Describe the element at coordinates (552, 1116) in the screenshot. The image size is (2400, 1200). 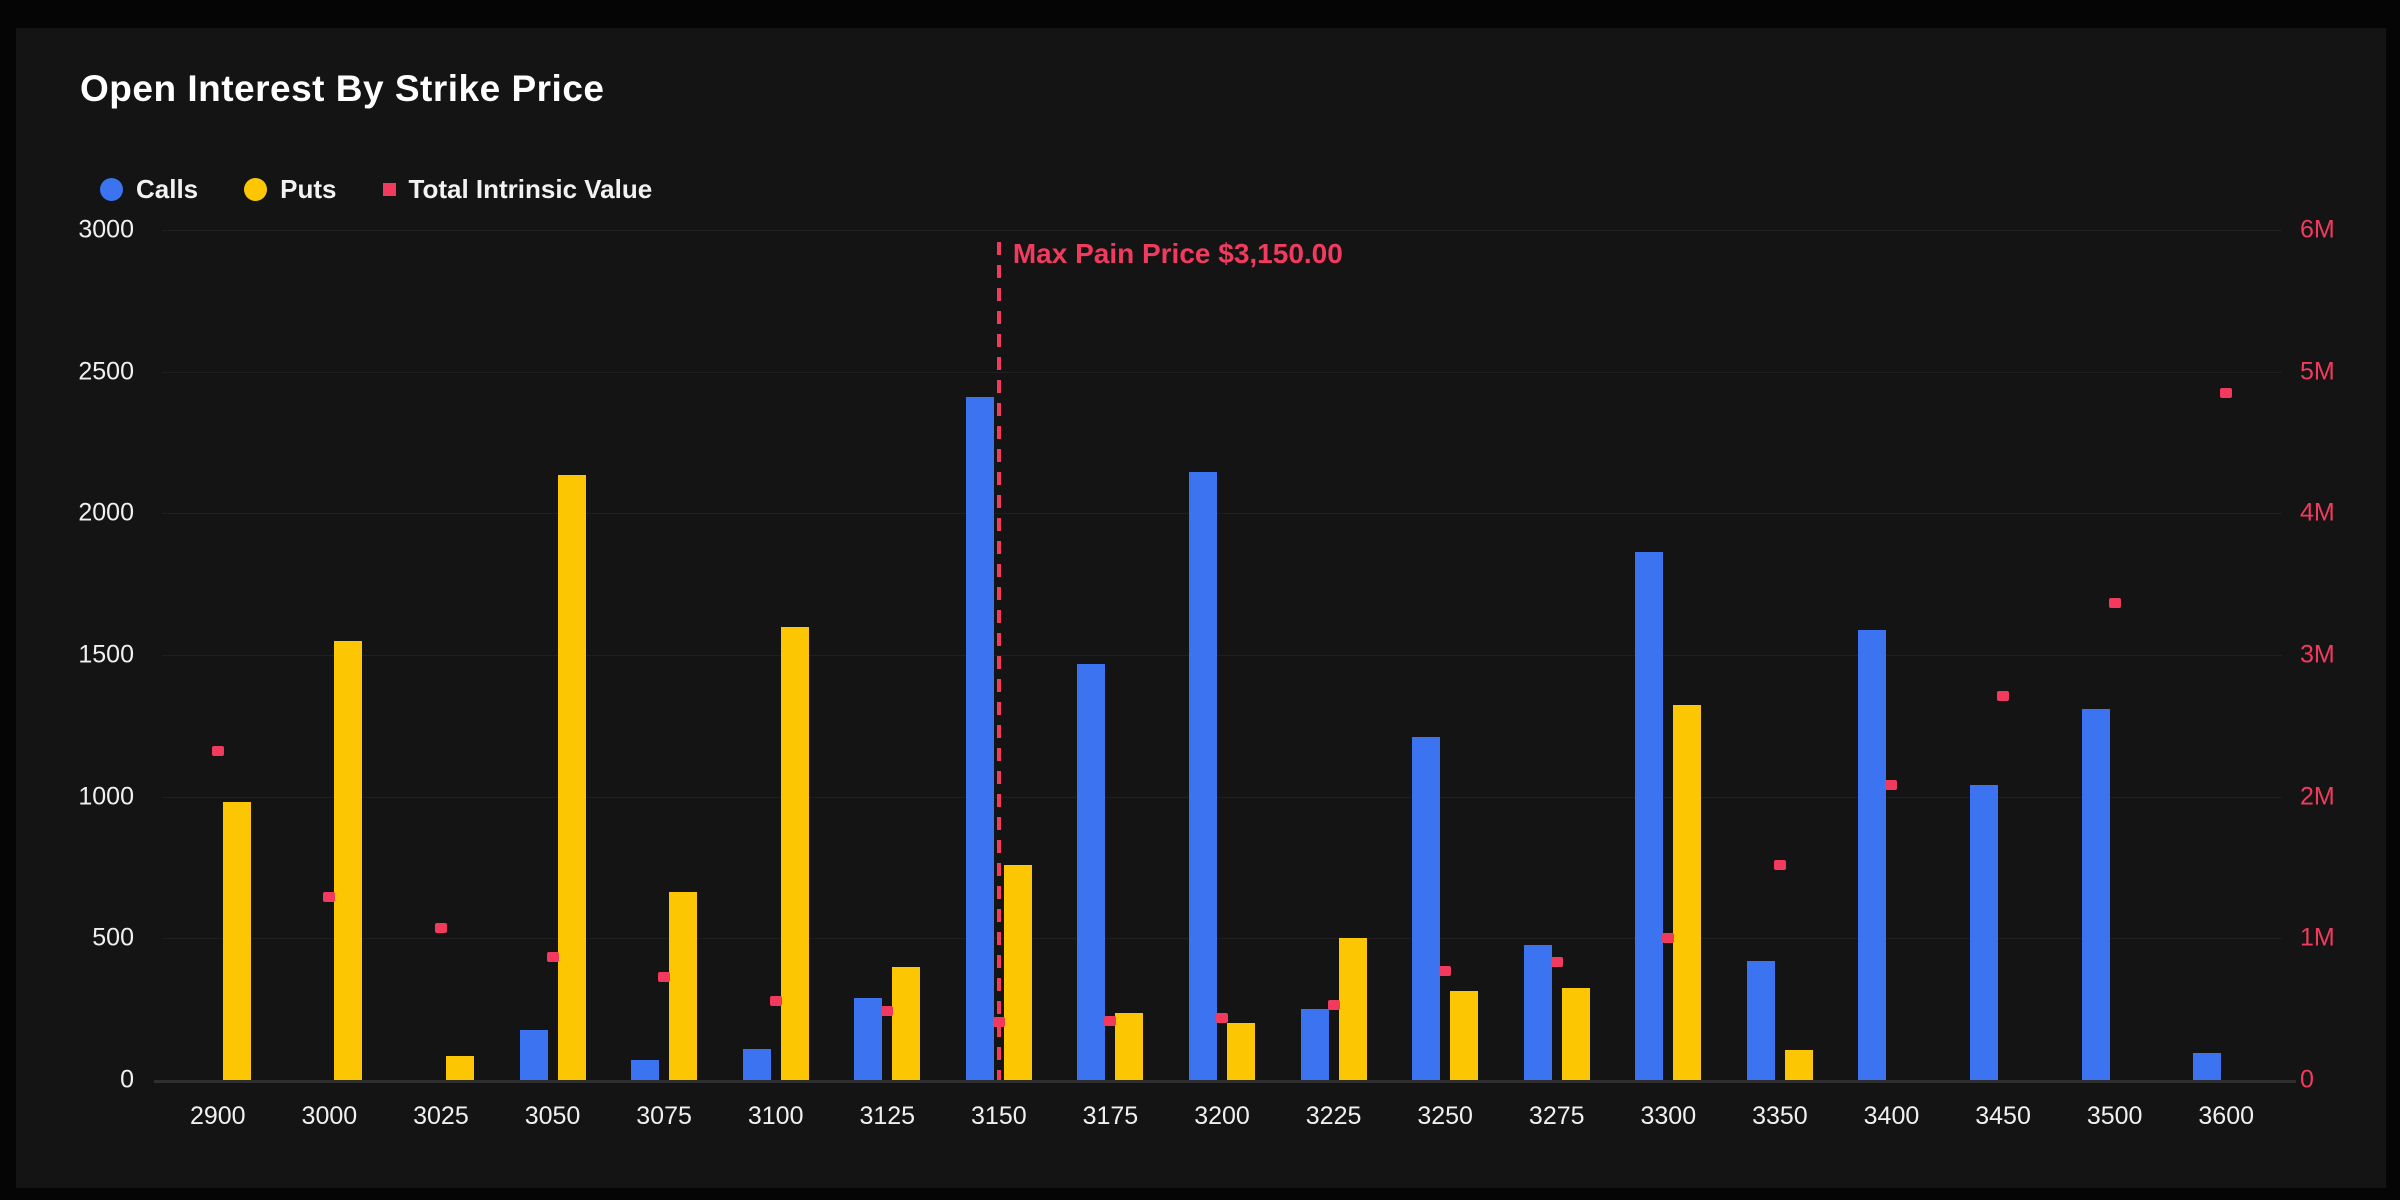
I see `x-tick-label: 3050` at that location.